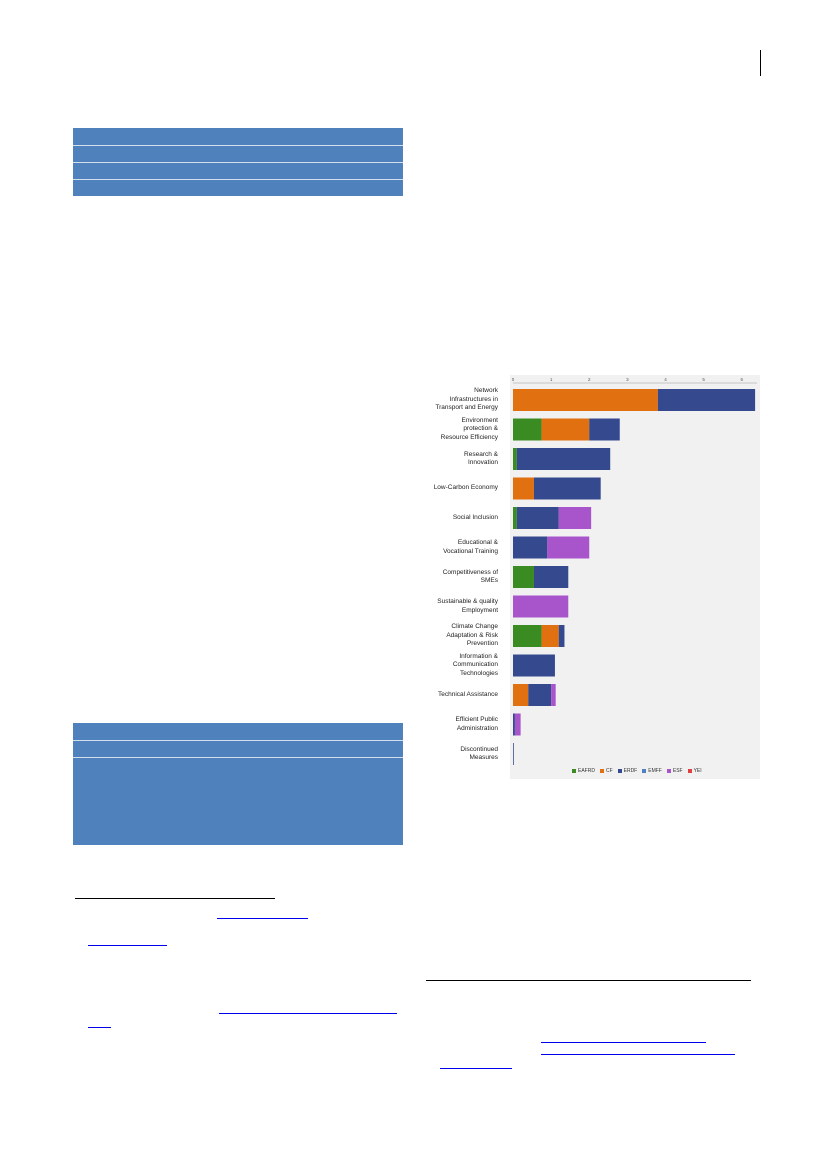 The height and width of the screenshot is (1169, 827). I want to click on category-label: Sustainable & quality Employment, so click(438, 606).